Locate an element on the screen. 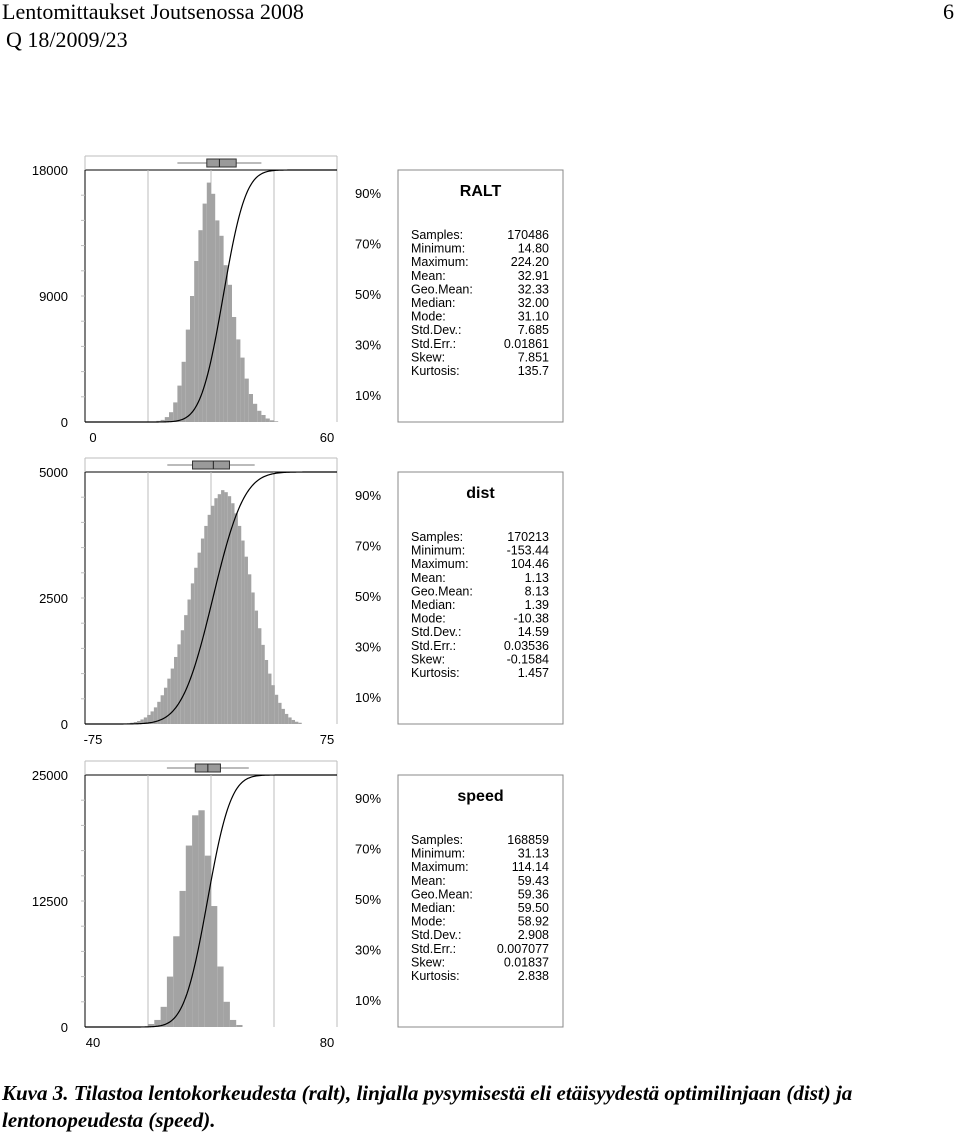  stat-label: Geo.Mean: is located at coordinates (442, 894).